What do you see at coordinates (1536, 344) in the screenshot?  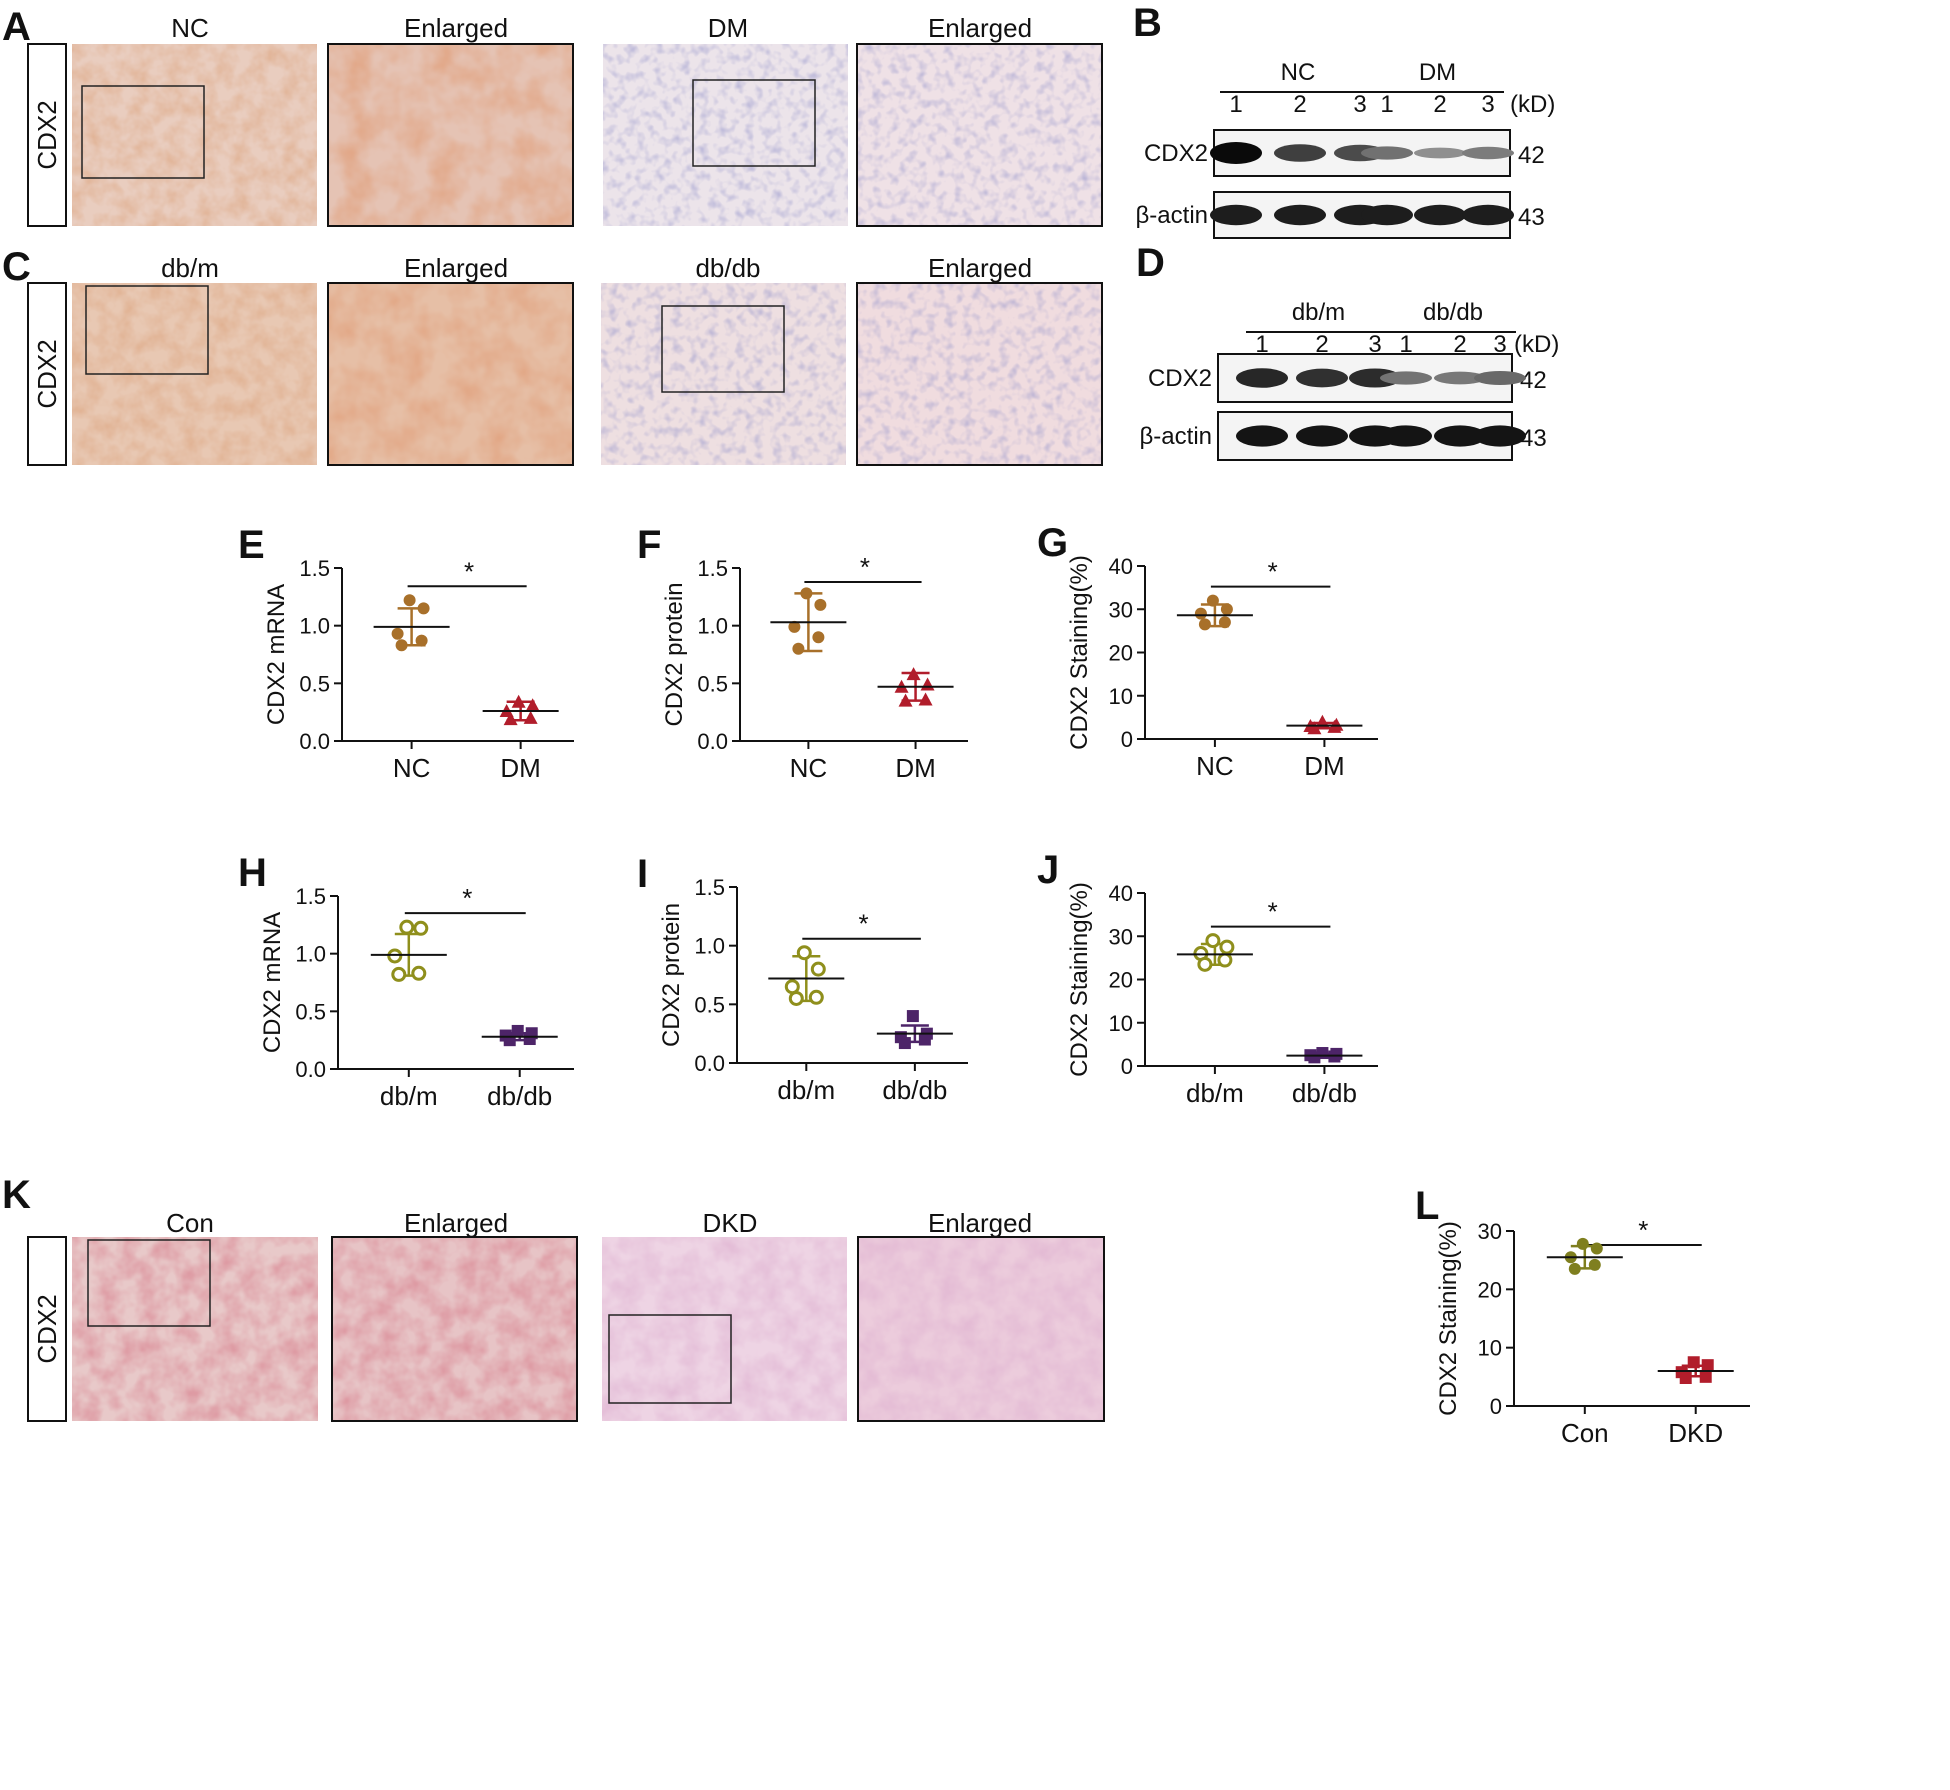 I see `blot-unit: (kD)` at bounding box center [1536, 344].